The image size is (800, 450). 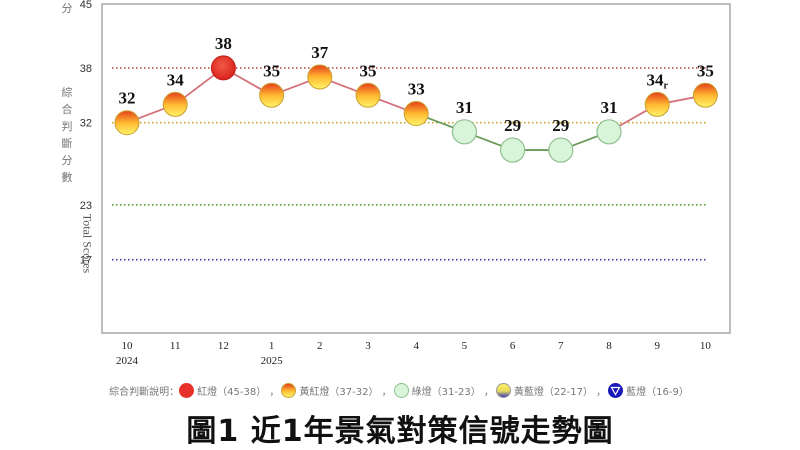 I want to click on x-tick-label: 8, so click(x=609, y=346).